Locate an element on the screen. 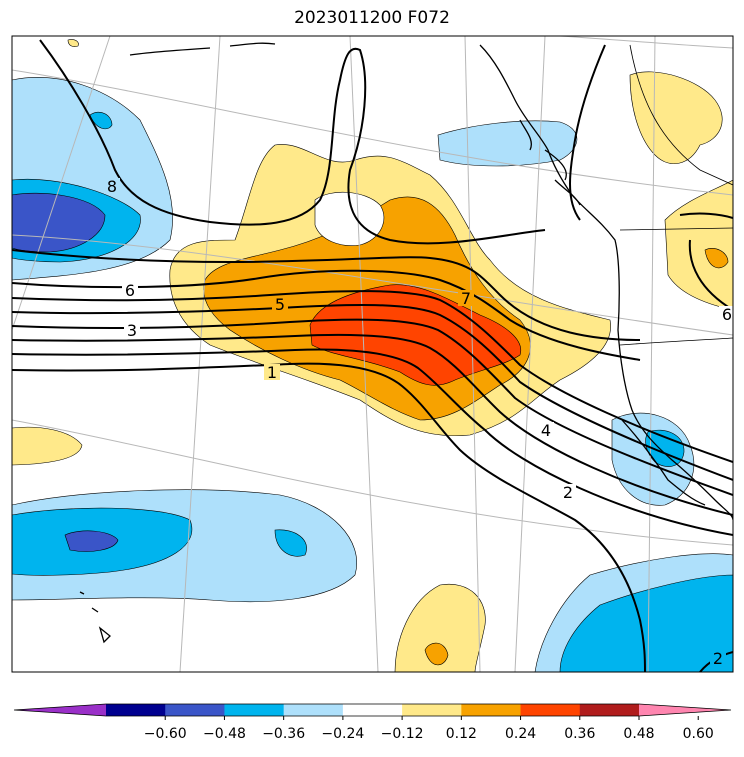 The height and width of the screenshot is (757, 744). fill-south-yellow is located at coordinates (440, 627).